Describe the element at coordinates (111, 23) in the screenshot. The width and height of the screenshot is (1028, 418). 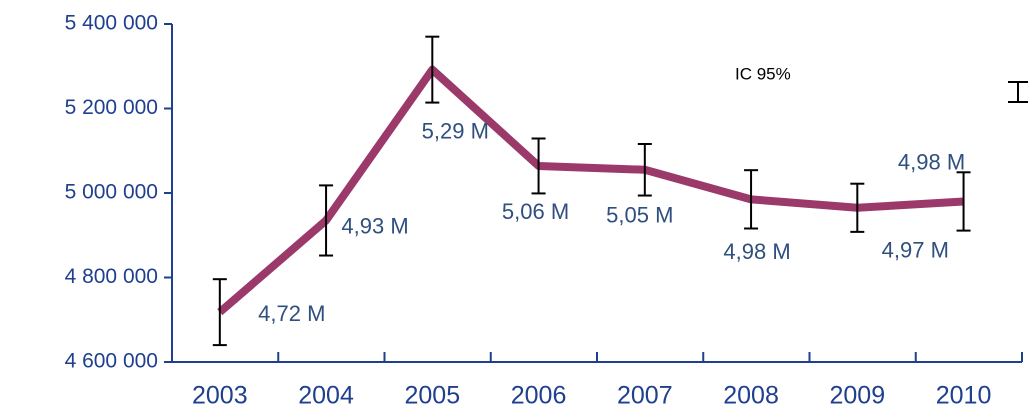
I see `y-tick-label: 5 400 000` at that location.